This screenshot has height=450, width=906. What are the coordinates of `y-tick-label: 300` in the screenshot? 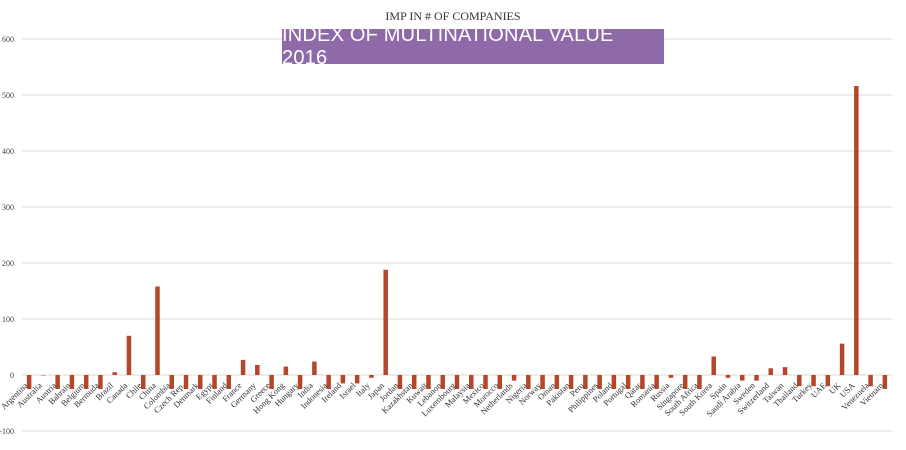 It's located at (8, 207).